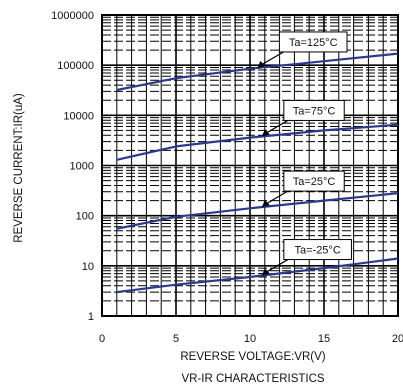 Image resolution: width=403 pixels, height=390 pixels. Describe the element at coordinates (102, 339) in the screenshot. I see `x-tick-label: 0` at that location.